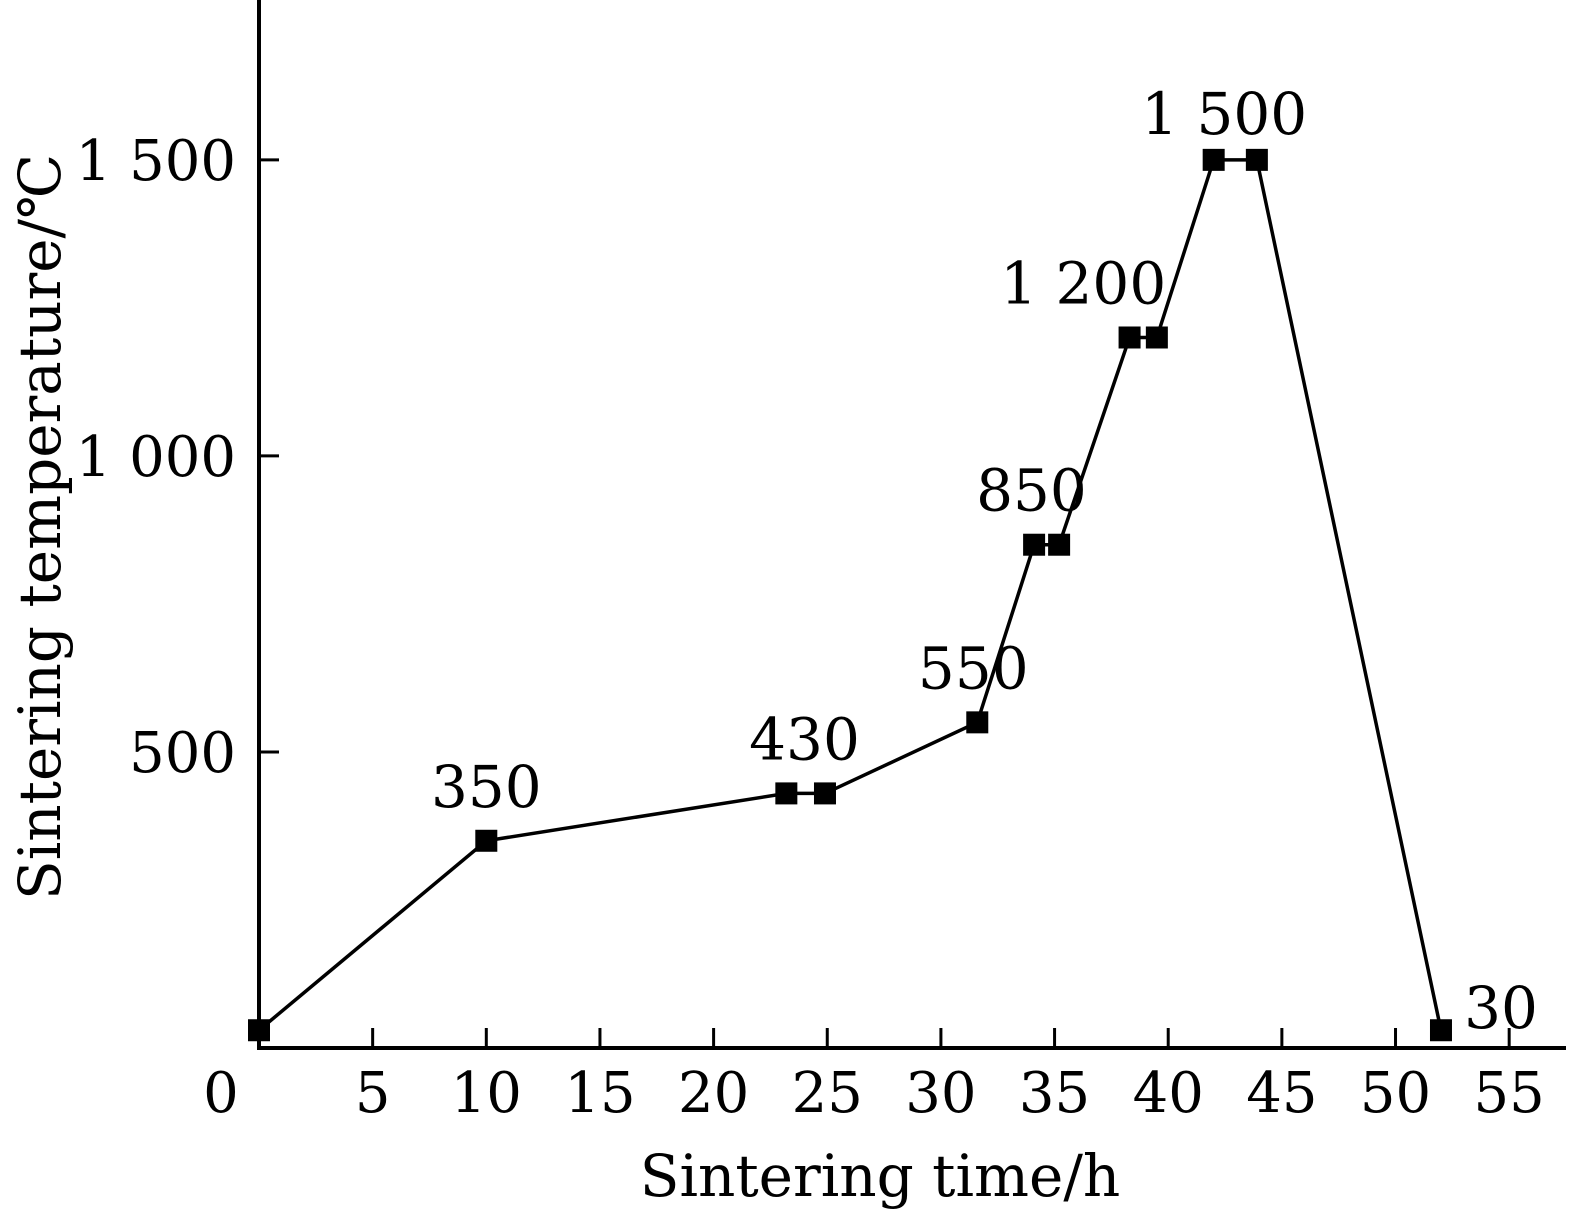 The image size is (1576, 1228). Describe the element at coordinates (221, 1093) in the screenshot. I see `x-tick-label: 0` at that location.